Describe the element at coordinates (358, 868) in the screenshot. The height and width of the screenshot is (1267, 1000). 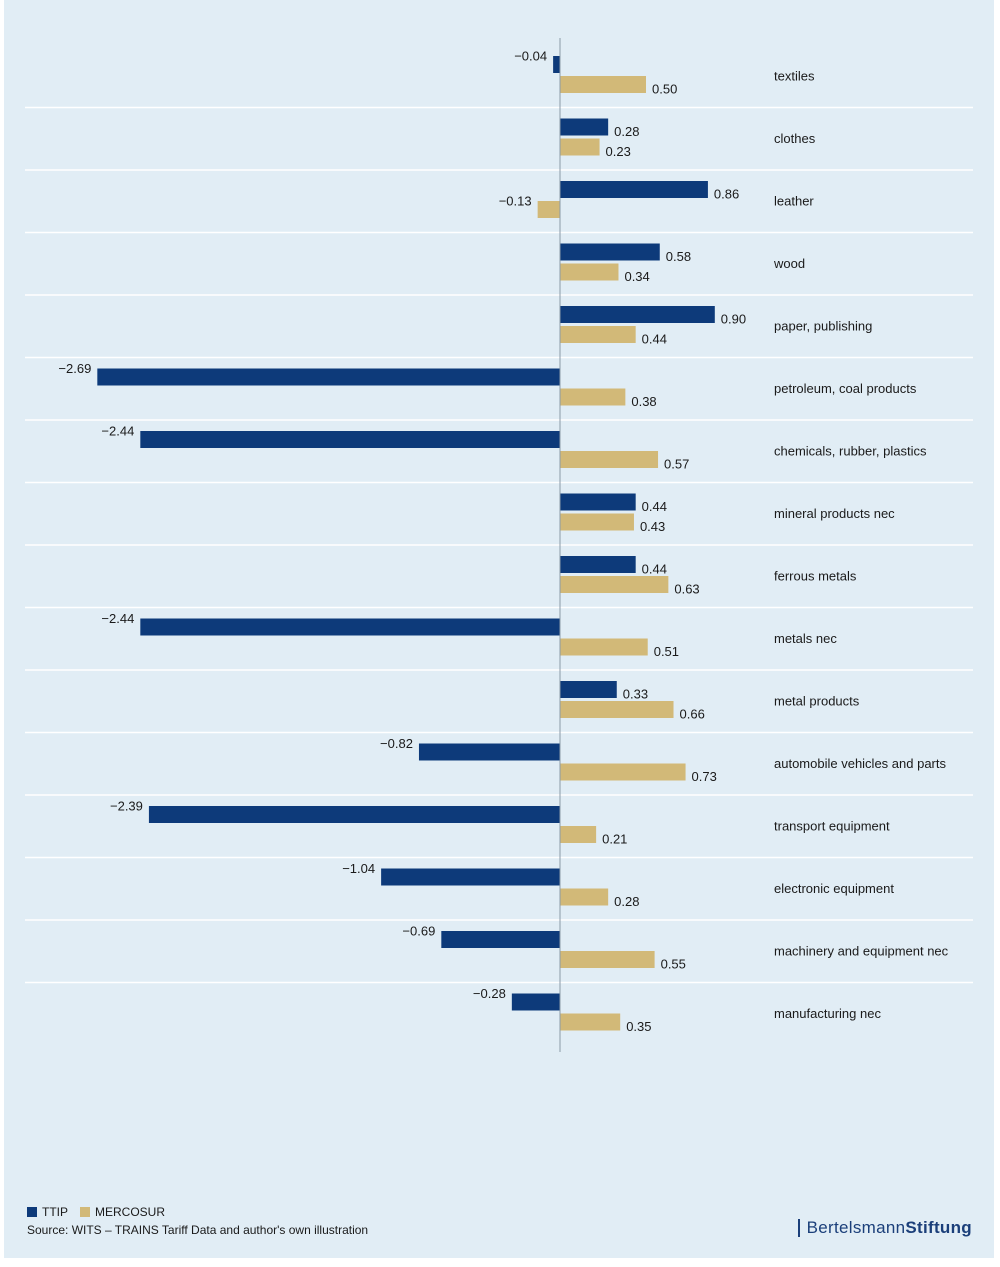
I see `data-label-ttip: −1.04` at that location.